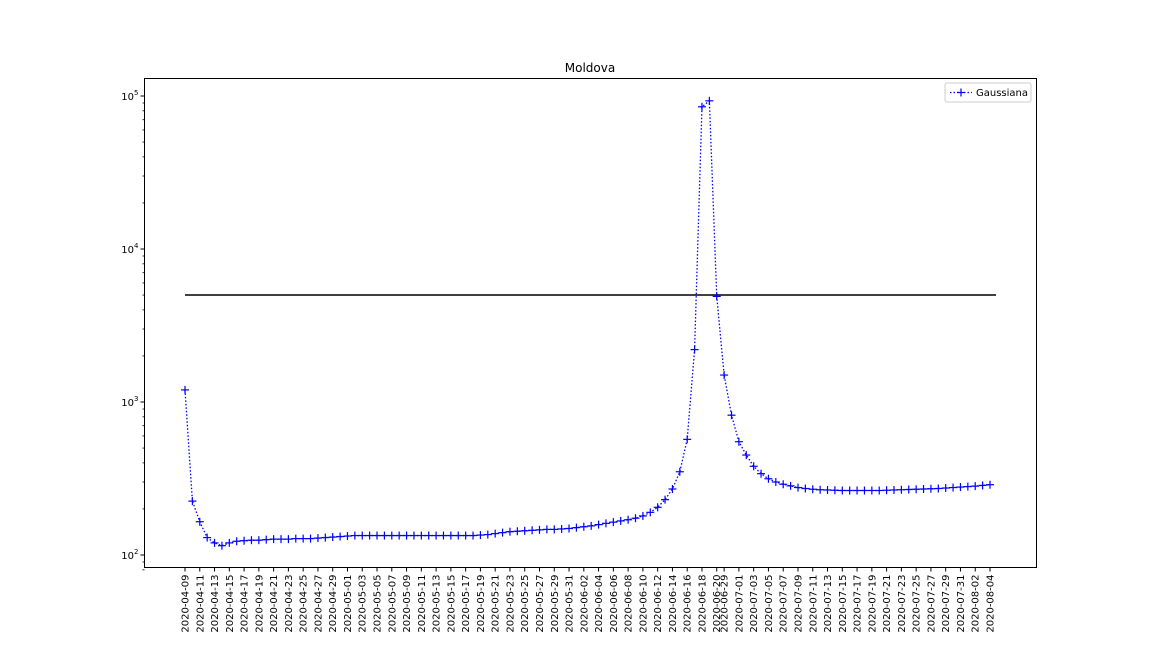  What do you see at coordinates (769, 604) in the screenshot?
I see `x-tick-label: 2020-07-05` at bounding box center [769, 604].